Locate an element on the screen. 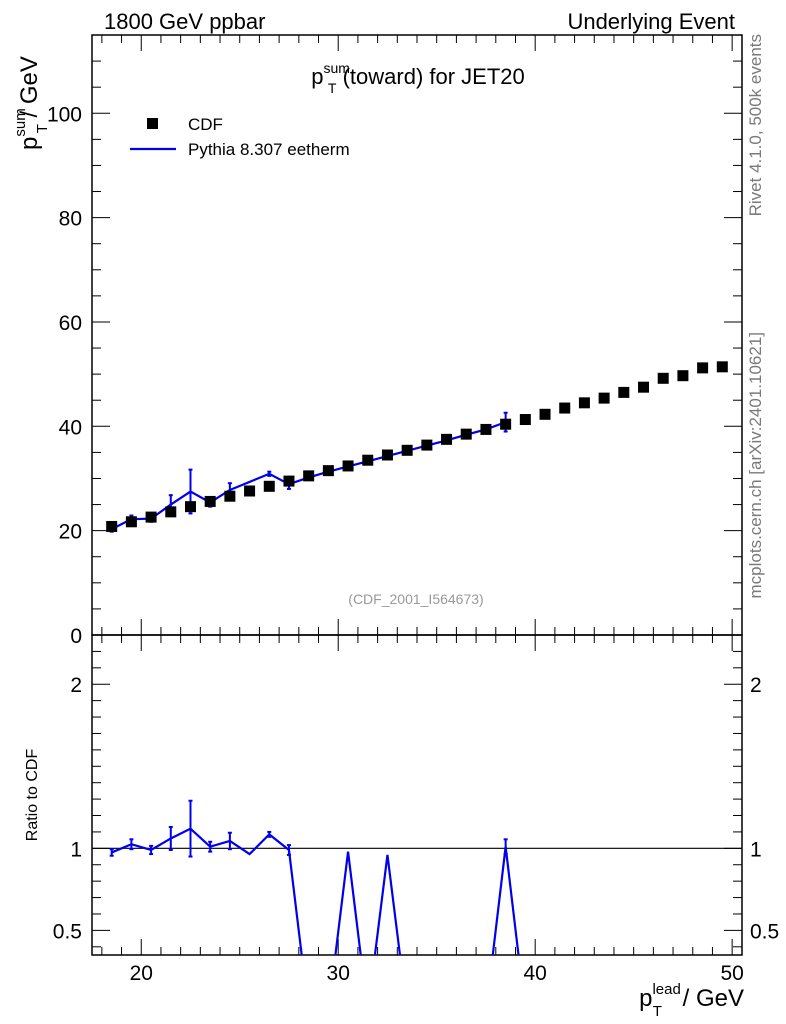  x-tick-label: 30 is located at coordinates (338, 973).